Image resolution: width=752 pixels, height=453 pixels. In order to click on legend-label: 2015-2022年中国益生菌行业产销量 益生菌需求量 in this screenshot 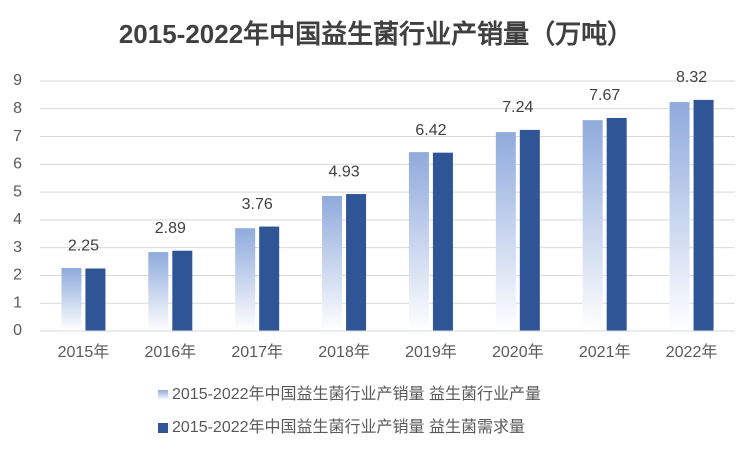, I will do `click(348, 427)`.